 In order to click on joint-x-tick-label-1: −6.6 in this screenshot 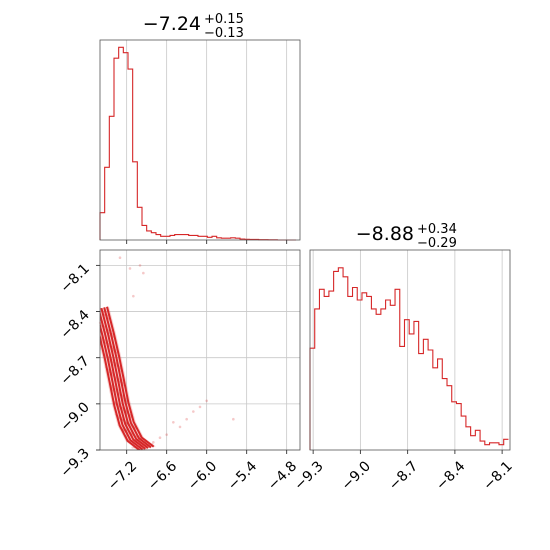, I will do `click(162, 475)`.